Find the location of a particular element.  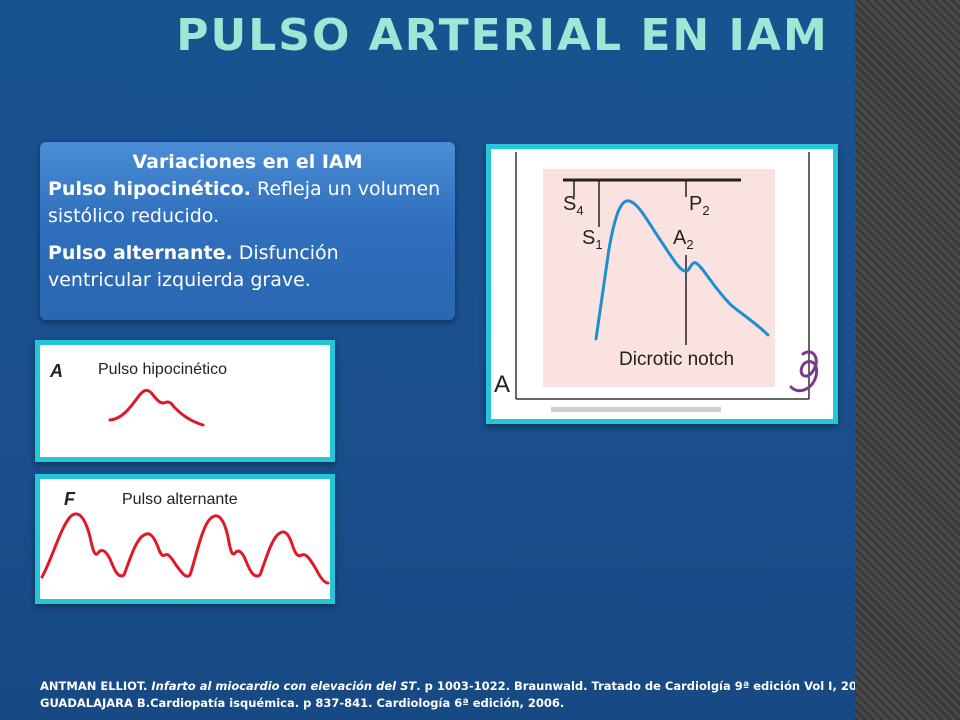

item-term: Pulso alternante. is located at coordinates (140, 253).